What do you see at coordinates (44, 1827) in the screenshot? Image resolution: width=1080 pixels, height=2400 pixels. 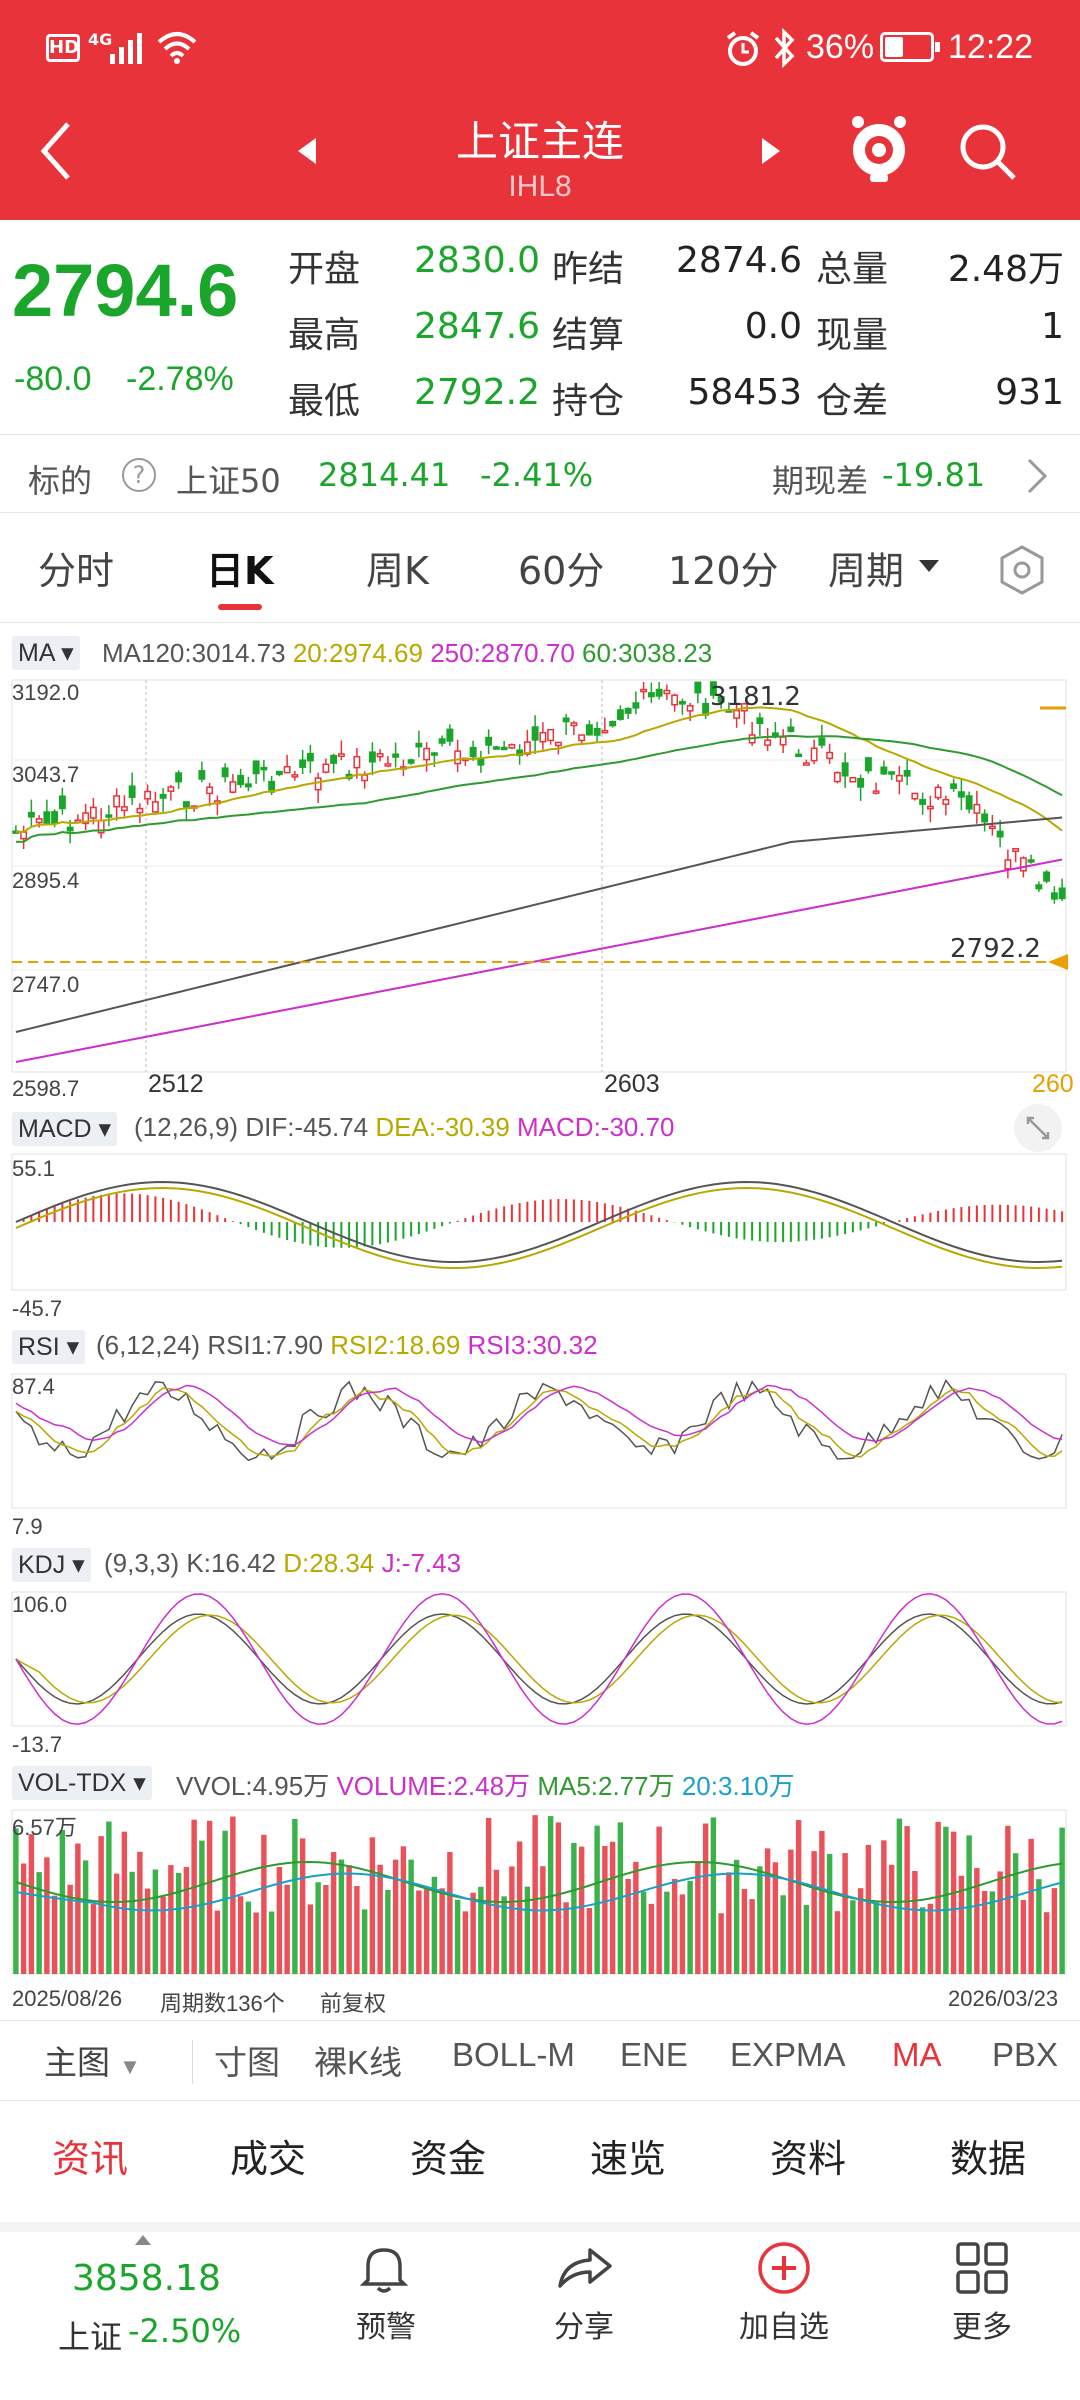 I see `vol-top: 6.57万` at bounding box center [44, 1827].